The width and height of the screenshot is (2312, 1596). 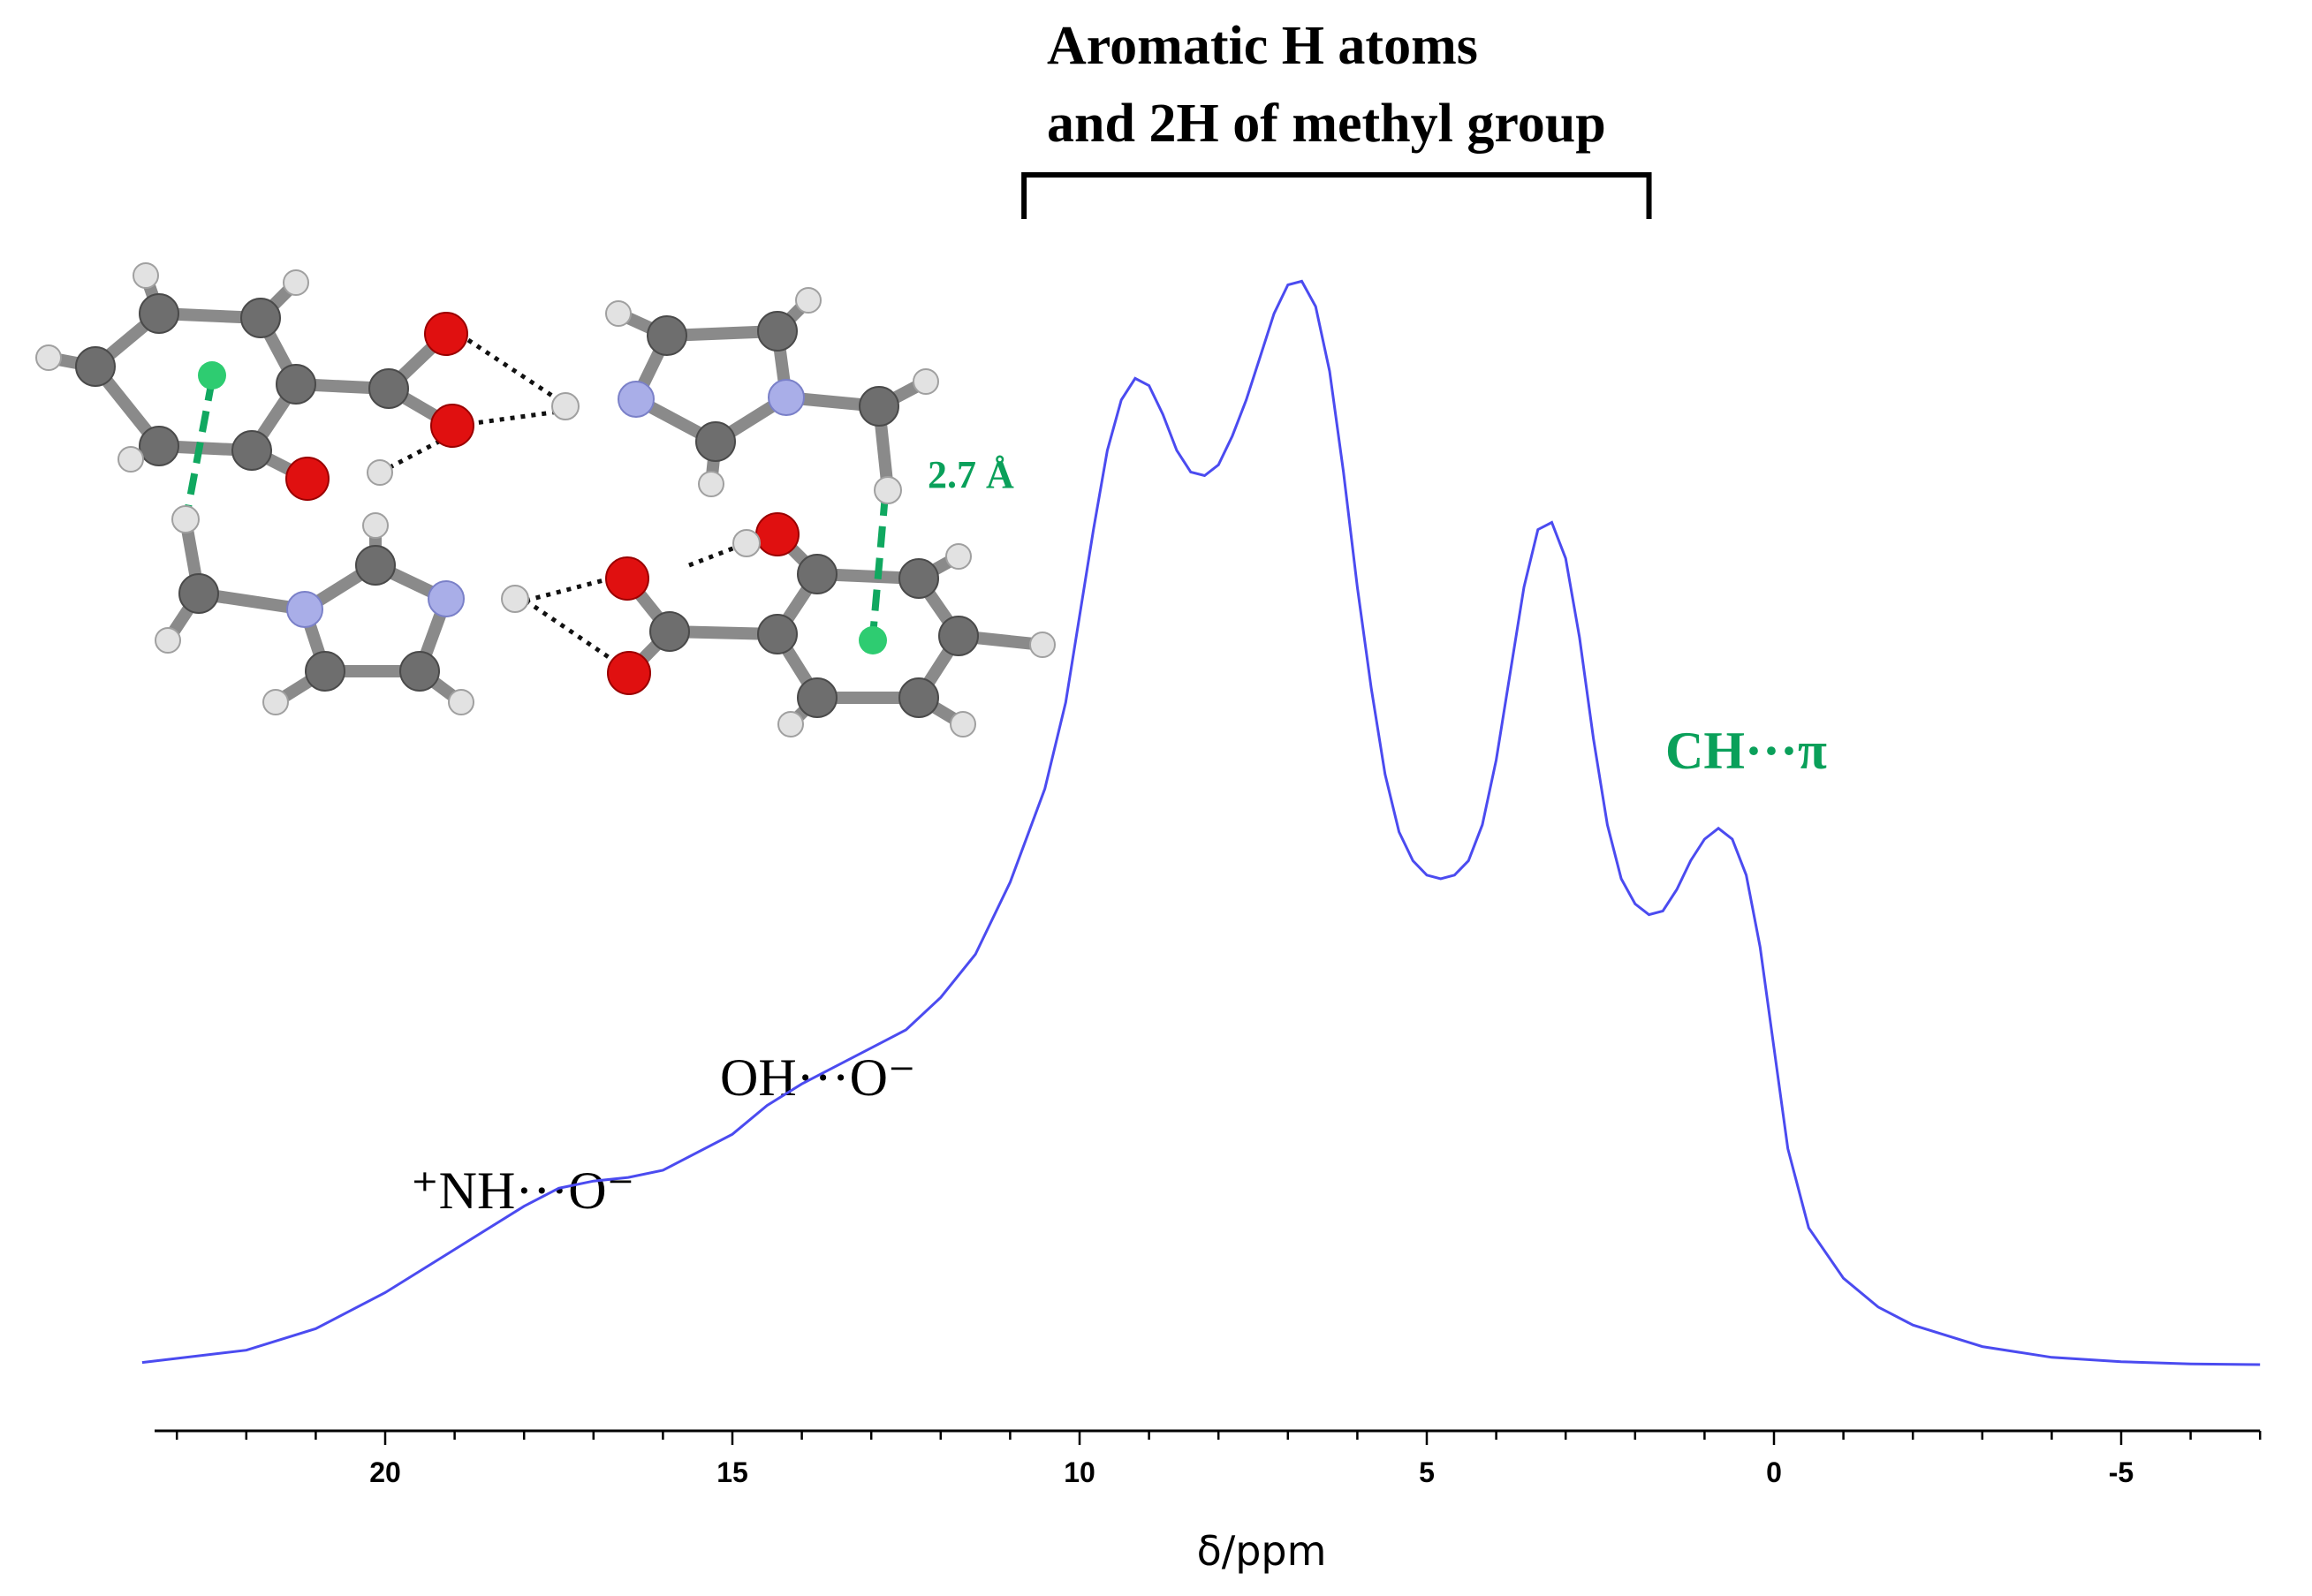 I want to click on oxygen-atoms, so click(x=543, y=503).